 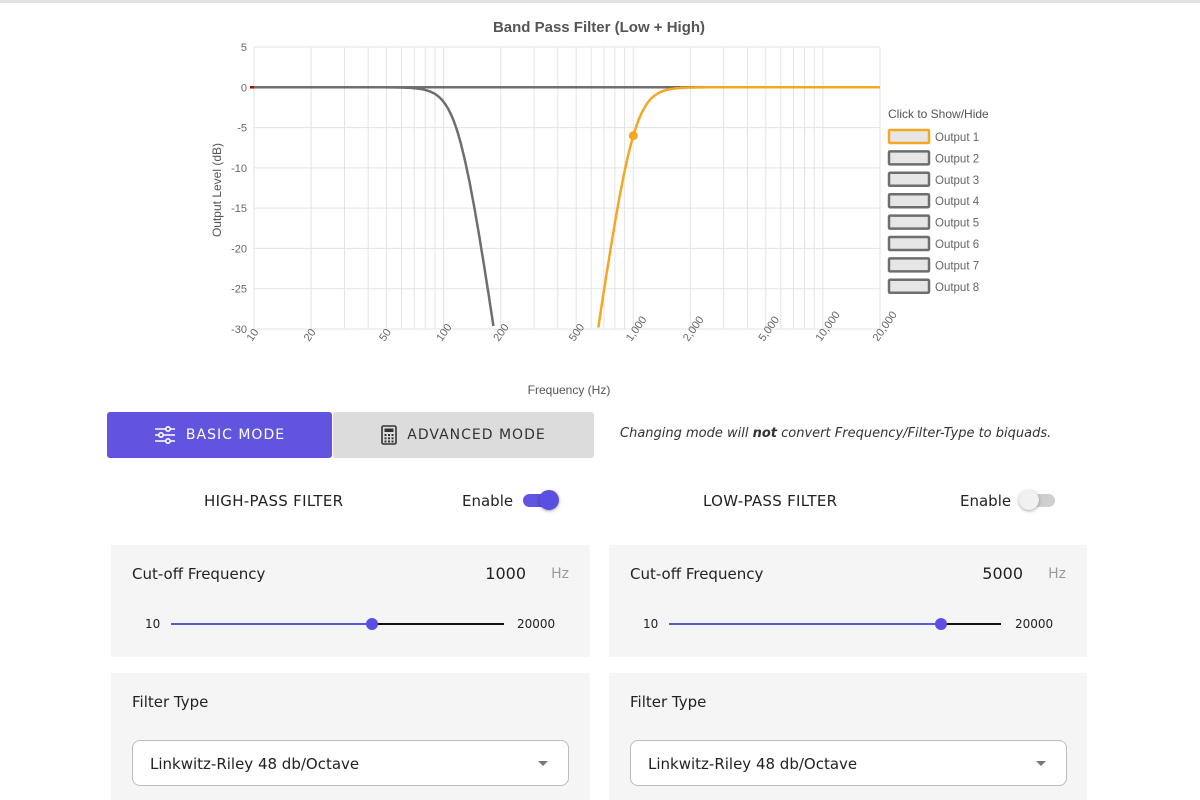 I want to click on low-pass-cutoff-value: 5000, so click(x=1002, y=573).